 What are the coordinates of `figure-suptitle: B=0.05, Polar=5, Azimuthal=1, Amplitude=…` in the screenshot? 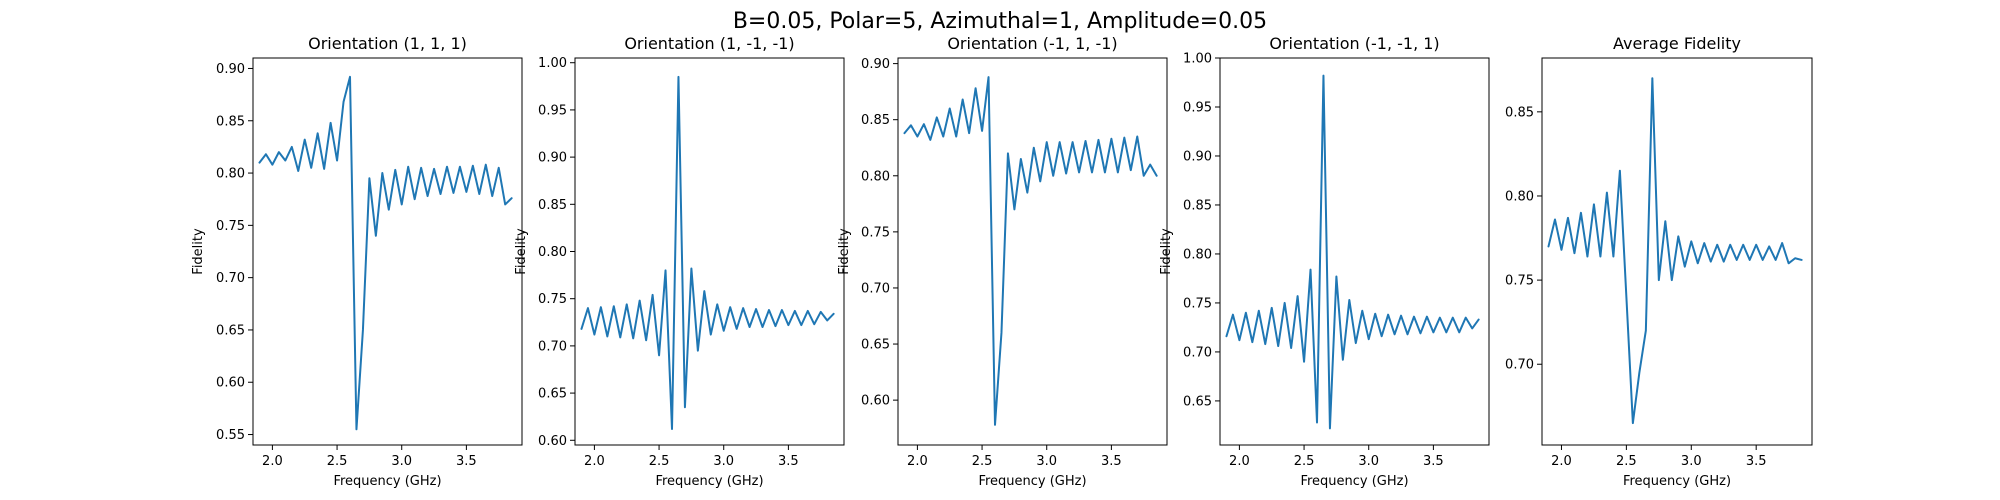 It's located at (1000, 21).